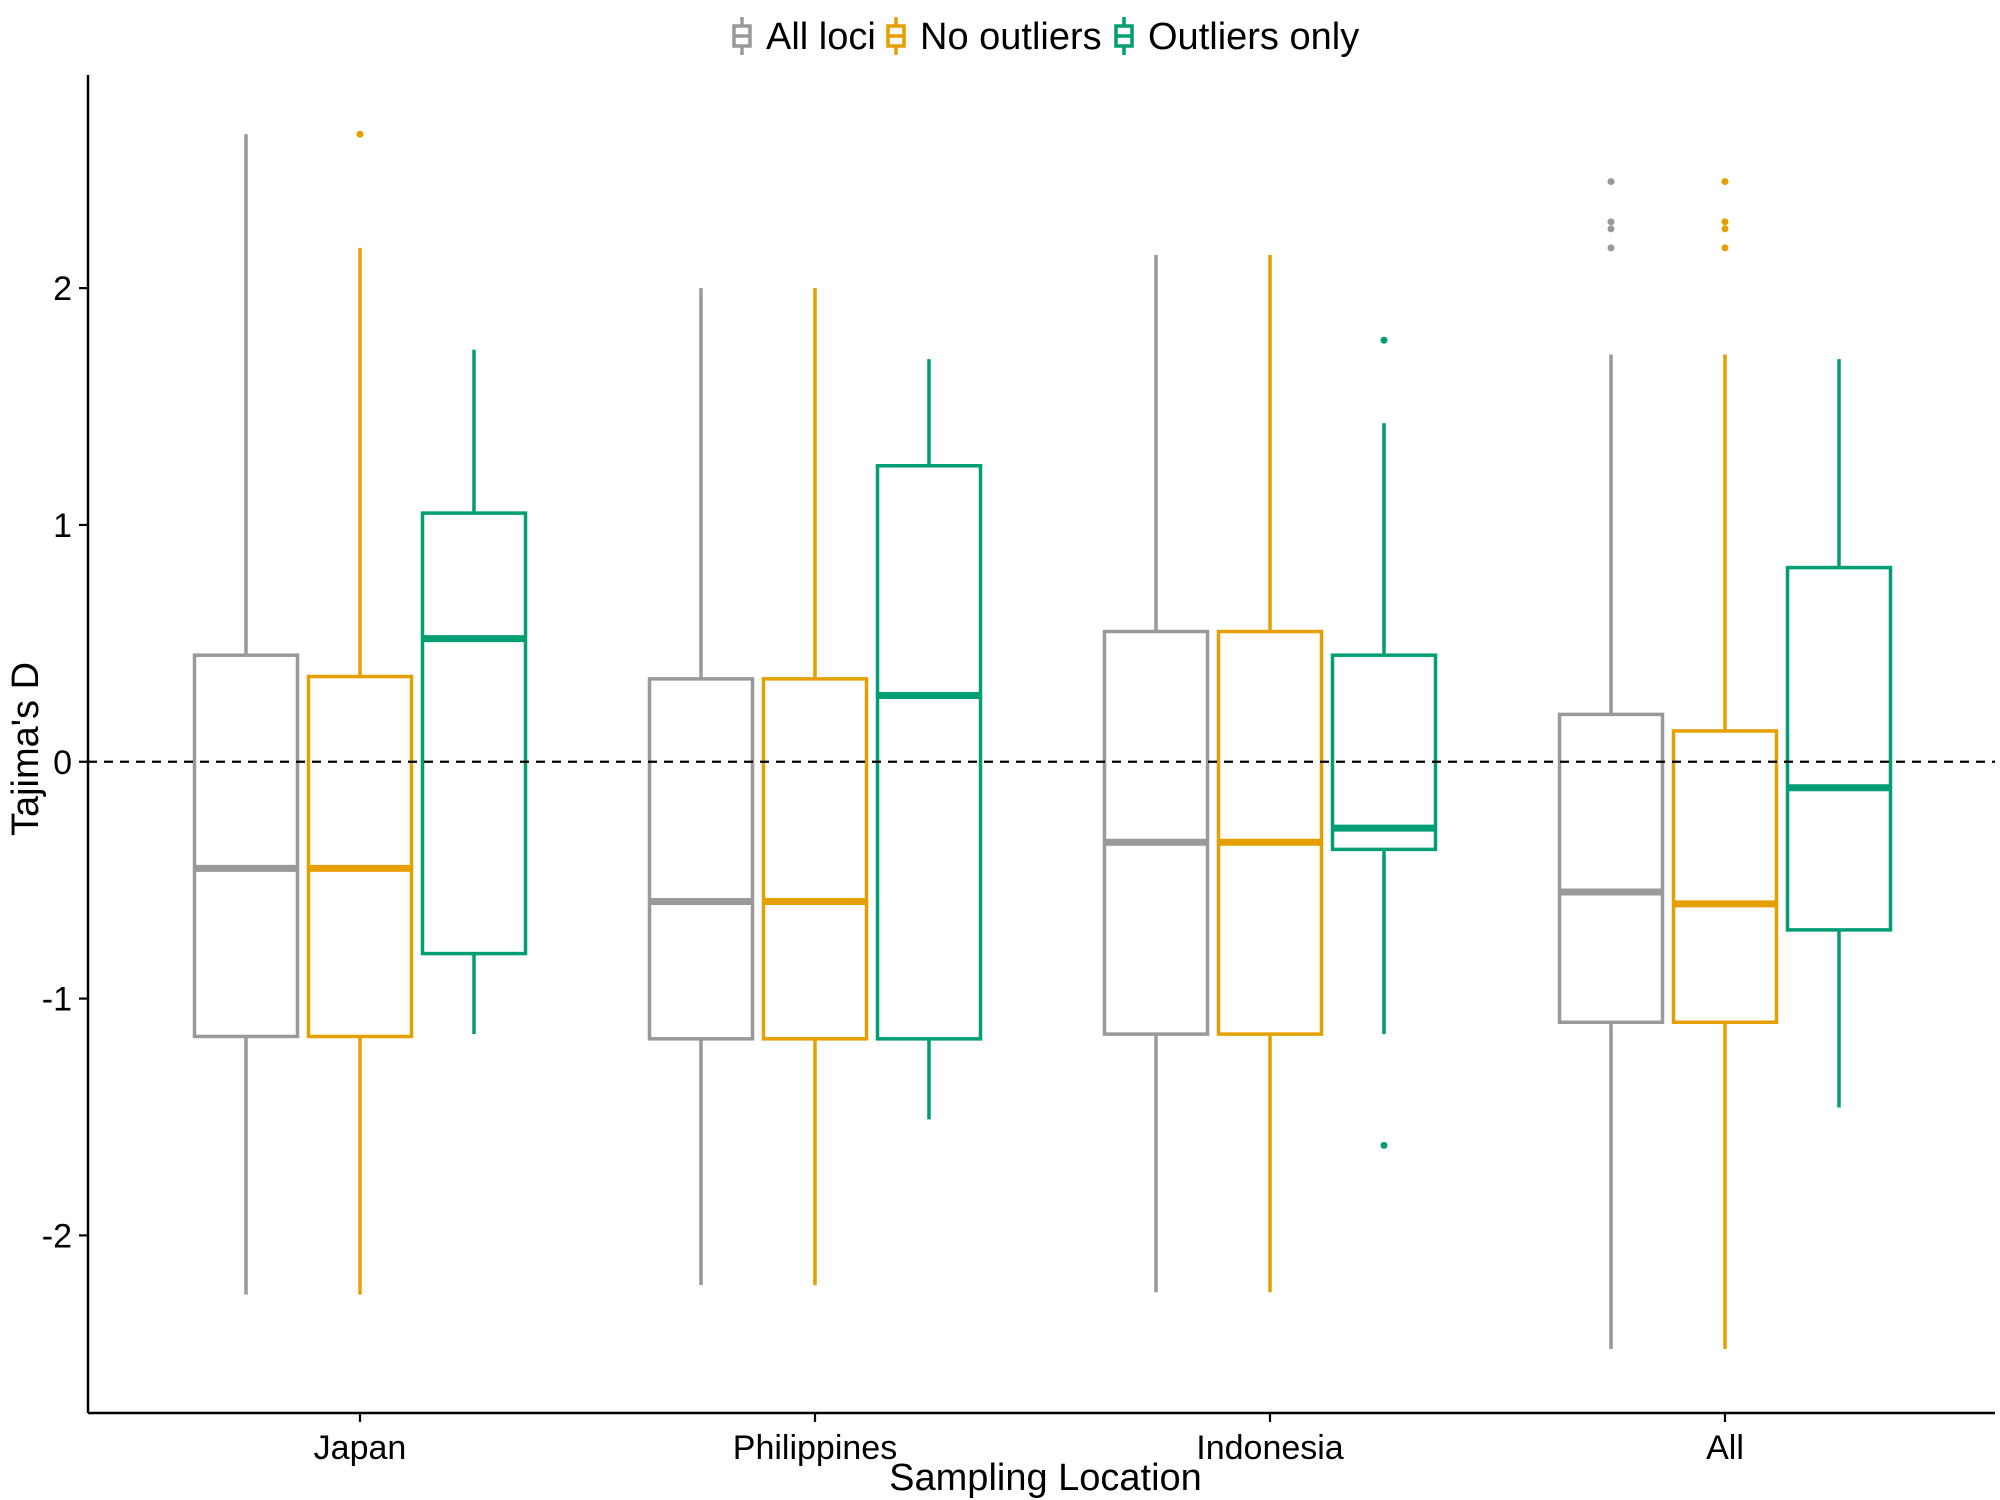 Image resolution: width=2000 pixels, height=1500 pixels. I want to click on legend-item: No outliers, so click(994, 37).